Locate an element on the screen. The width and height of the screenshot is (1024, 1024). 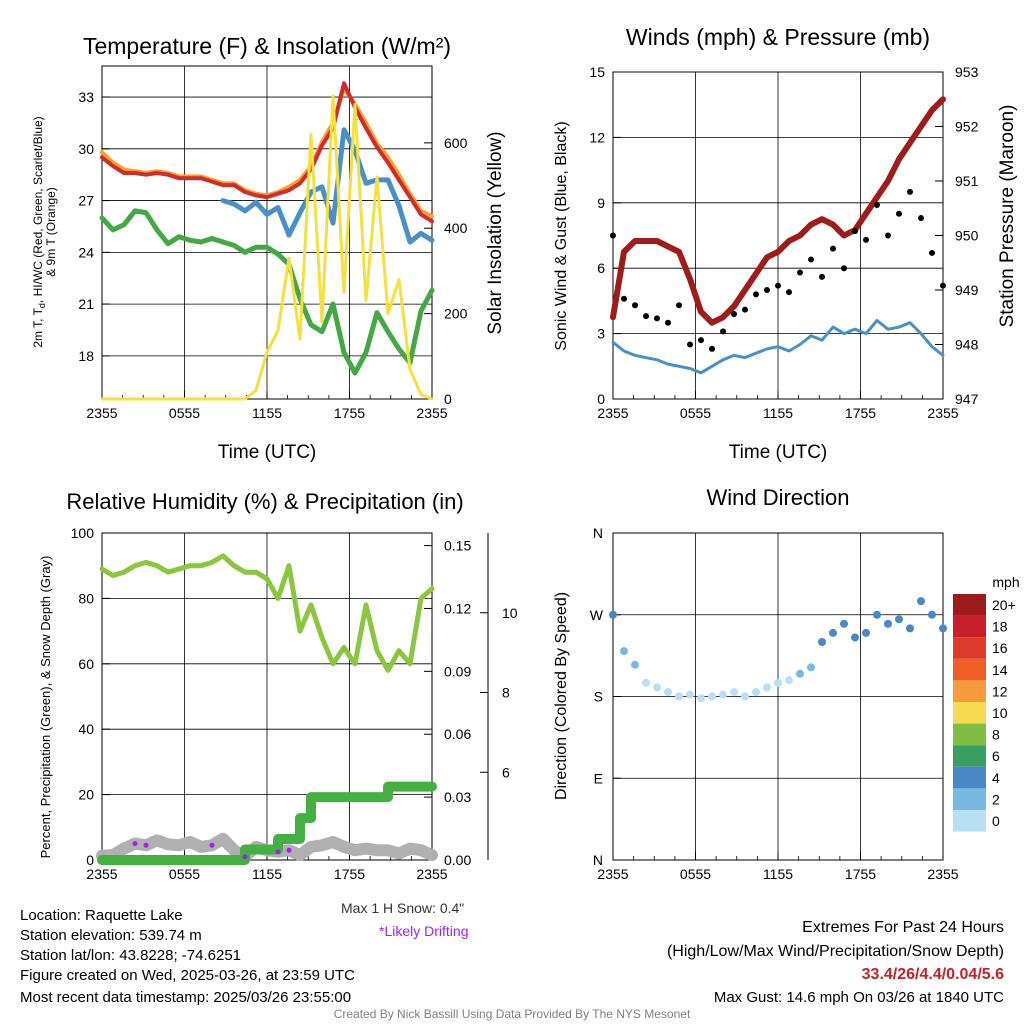
dir-legend-label: 18 is located at coordinates (1000, 627).